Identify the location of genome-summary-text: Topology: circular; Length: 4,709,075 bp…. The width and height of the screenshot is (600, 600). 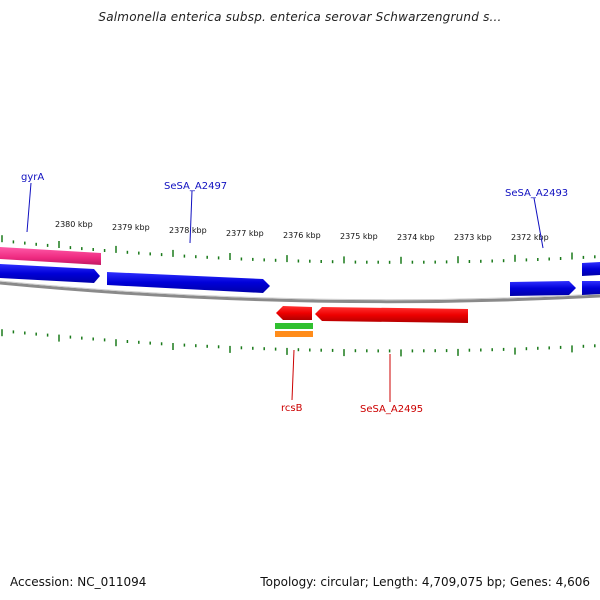
(425, 582).